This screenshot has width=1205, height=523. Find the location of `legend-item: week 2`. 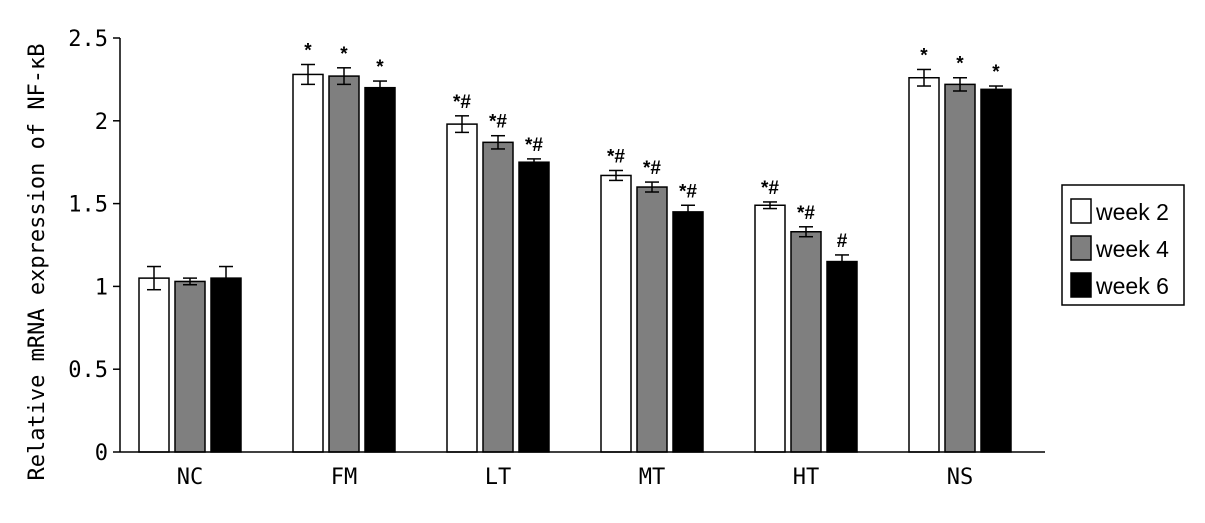

legend-item: week 2 is located at coordinates (1119, 211).